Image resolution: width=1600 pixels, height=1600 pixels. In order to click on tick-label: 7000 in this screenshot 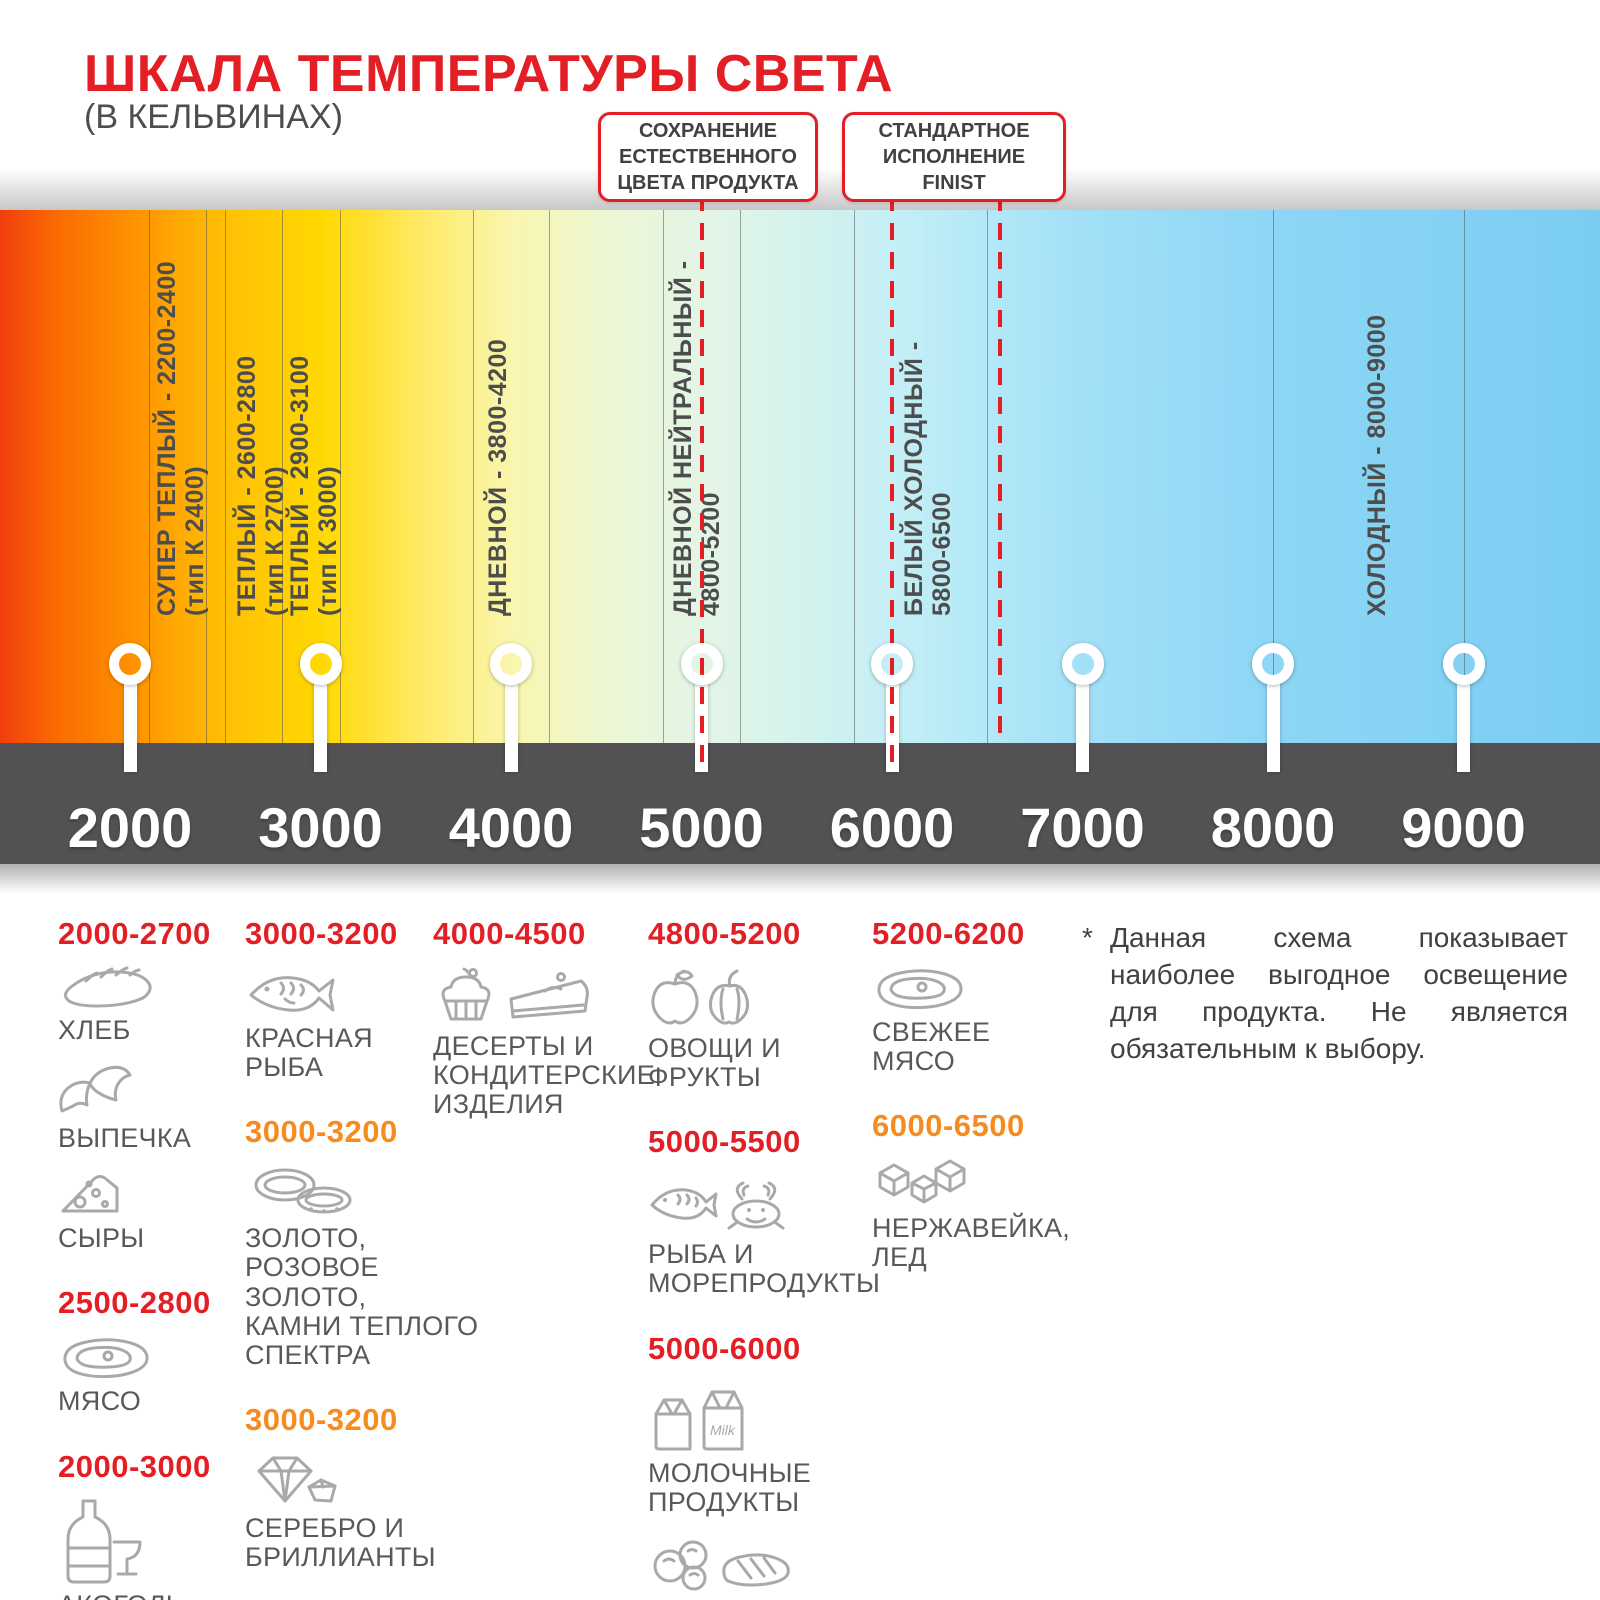, I will do `click(1082, 827)`.